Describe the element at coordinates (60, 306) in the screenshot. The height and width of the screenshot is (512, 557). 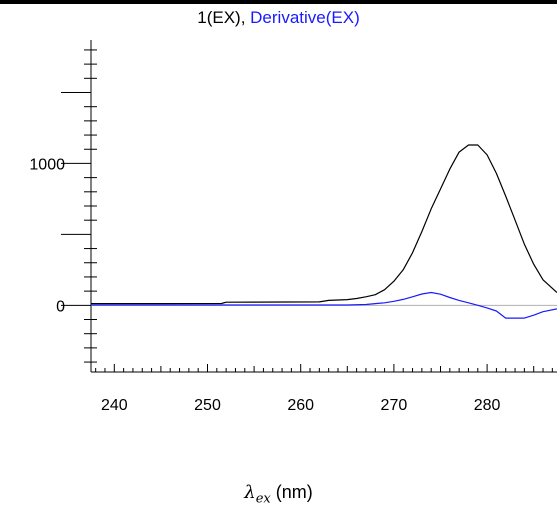
I see `y-tick-label: 0` at that location.